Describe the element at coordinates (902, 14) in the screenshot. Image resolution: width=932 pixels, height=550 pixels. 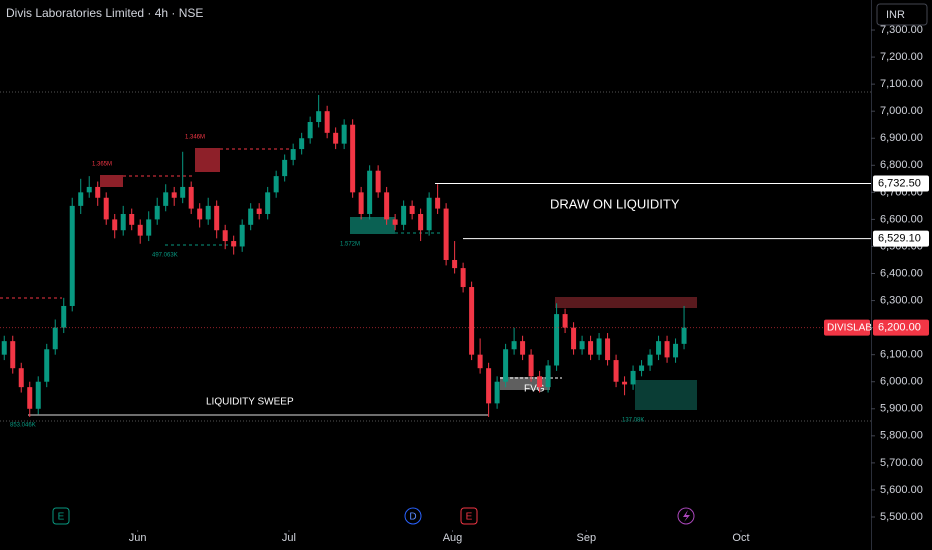
I see `currency-button` at that location.